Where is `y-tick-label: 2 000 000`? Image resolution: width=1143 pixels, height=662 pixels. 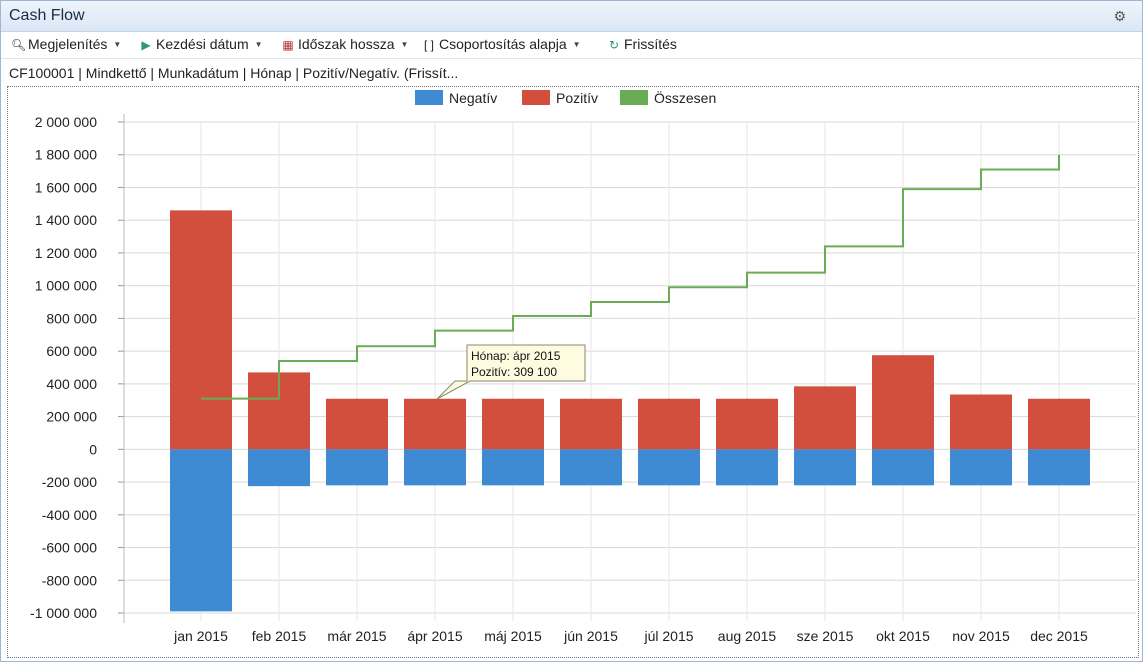 y-tick-label: 2 000 000 is located at coordinates (66, 122).